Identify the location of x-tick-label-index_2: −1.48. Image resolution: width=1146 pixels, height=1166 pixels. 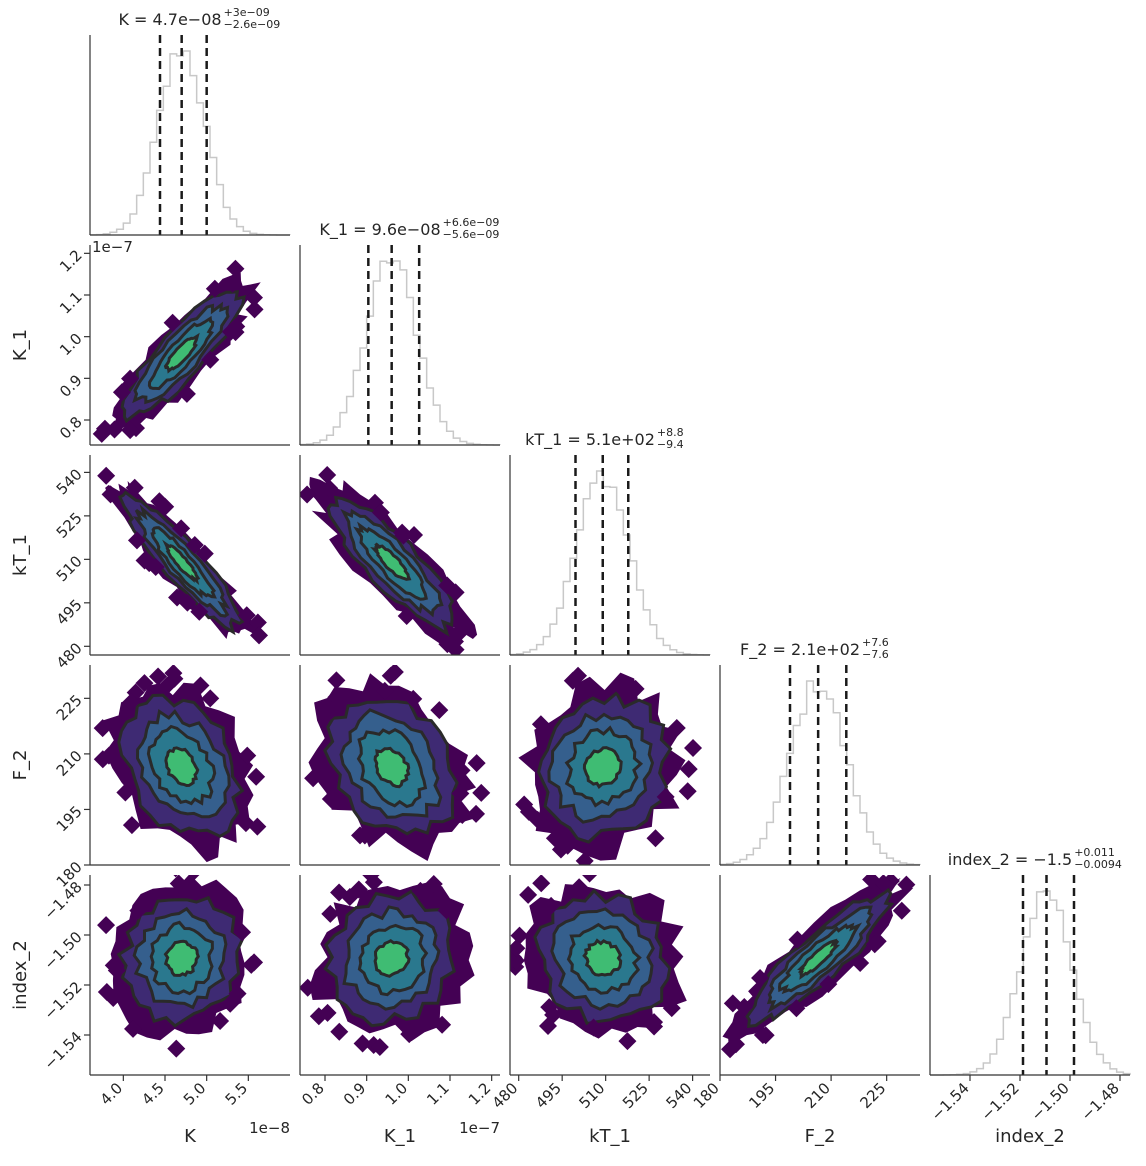
(1100, 1101).